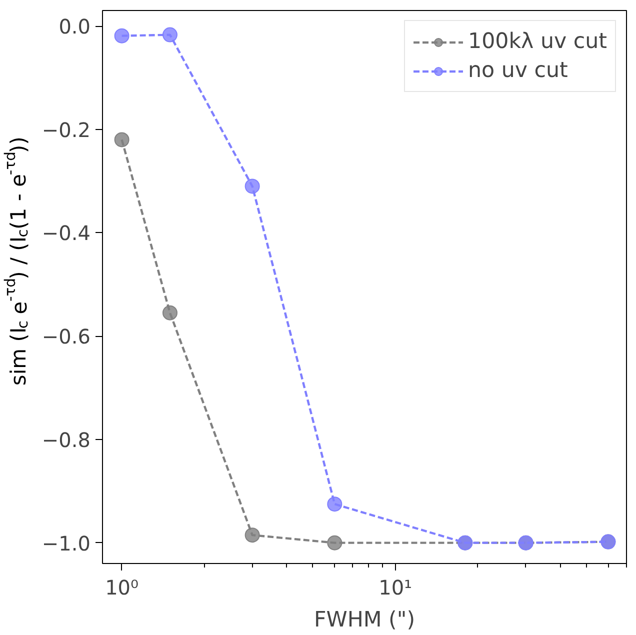 Image resolution: width=636 pixels, height=635 pixels. Describe the element at coordinates (365, 620) in the screenshot. I see `x-axis-title: FWHM (")` at that location.